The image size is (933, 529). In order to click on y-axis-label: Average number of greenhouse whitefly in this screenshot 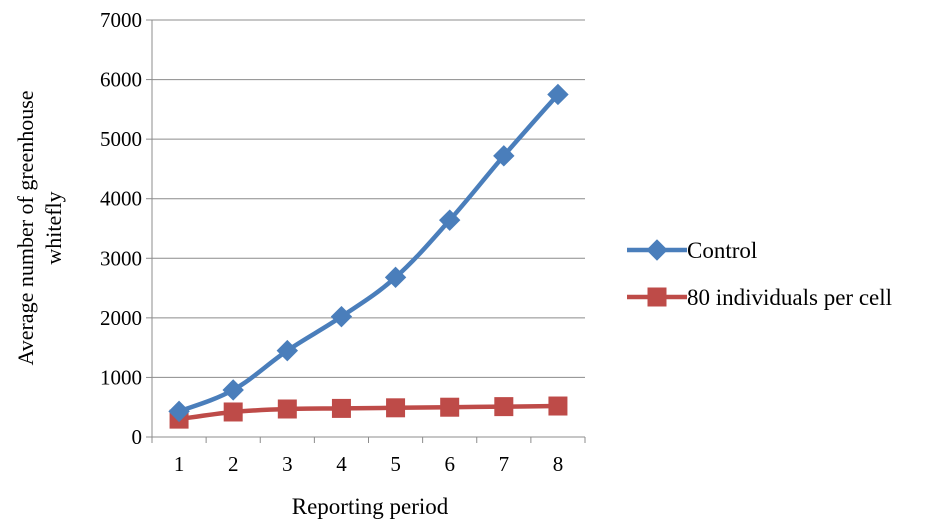, I will do `click(39, 227)`.